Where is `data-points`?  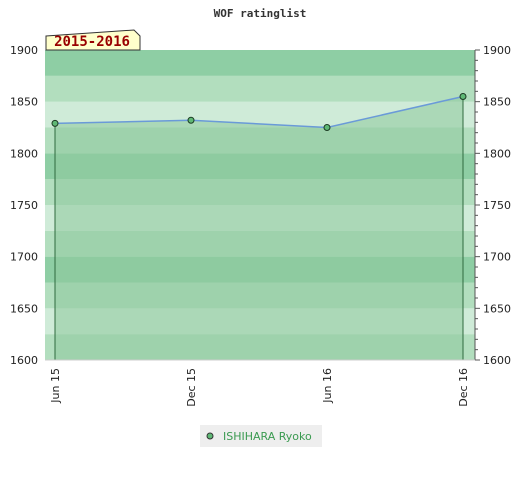
data-points is located at coordinates (259, 112).